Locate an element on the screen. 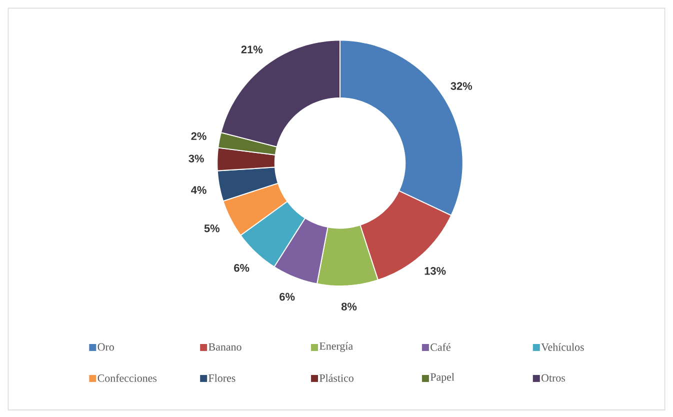 This screenshot has width=673, height=417. data-label: 21% is located at coordinates (252, 50).